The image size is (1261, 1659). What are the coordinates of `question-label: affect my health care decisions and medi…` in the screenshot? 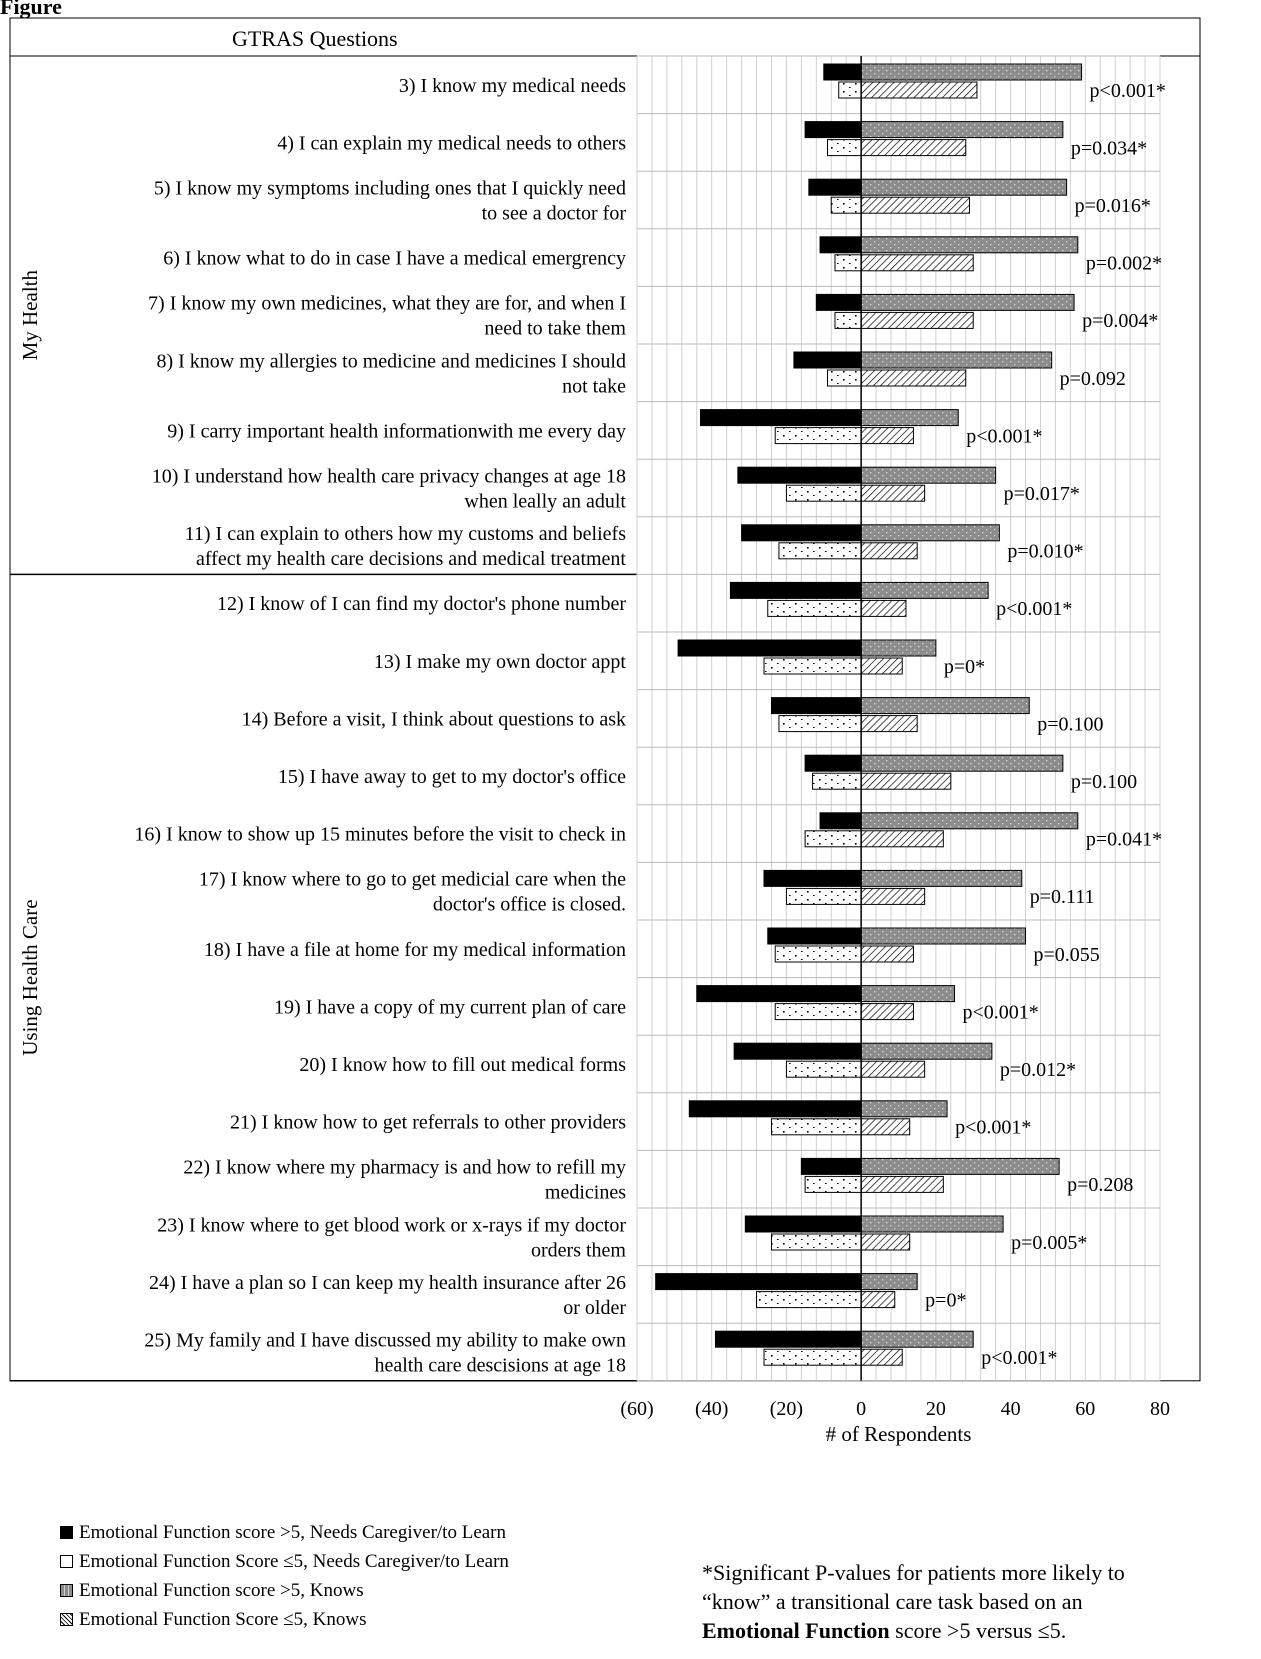 It's located at (411, 559).